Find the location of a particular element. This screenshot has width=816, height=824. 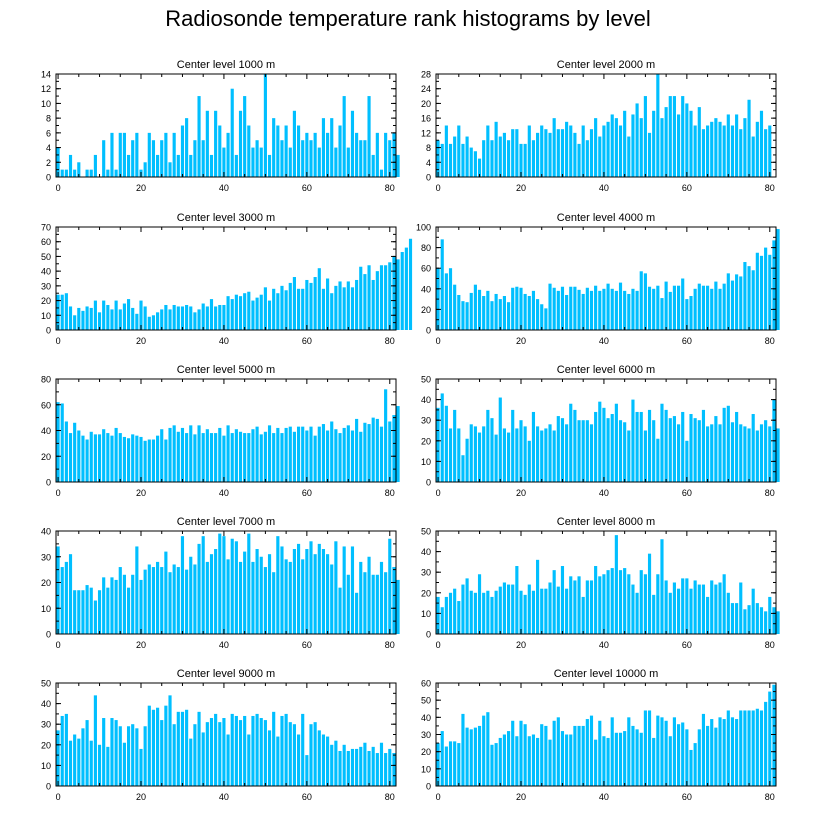

y-tick-label: 6 is located at coordinates (48, 133).